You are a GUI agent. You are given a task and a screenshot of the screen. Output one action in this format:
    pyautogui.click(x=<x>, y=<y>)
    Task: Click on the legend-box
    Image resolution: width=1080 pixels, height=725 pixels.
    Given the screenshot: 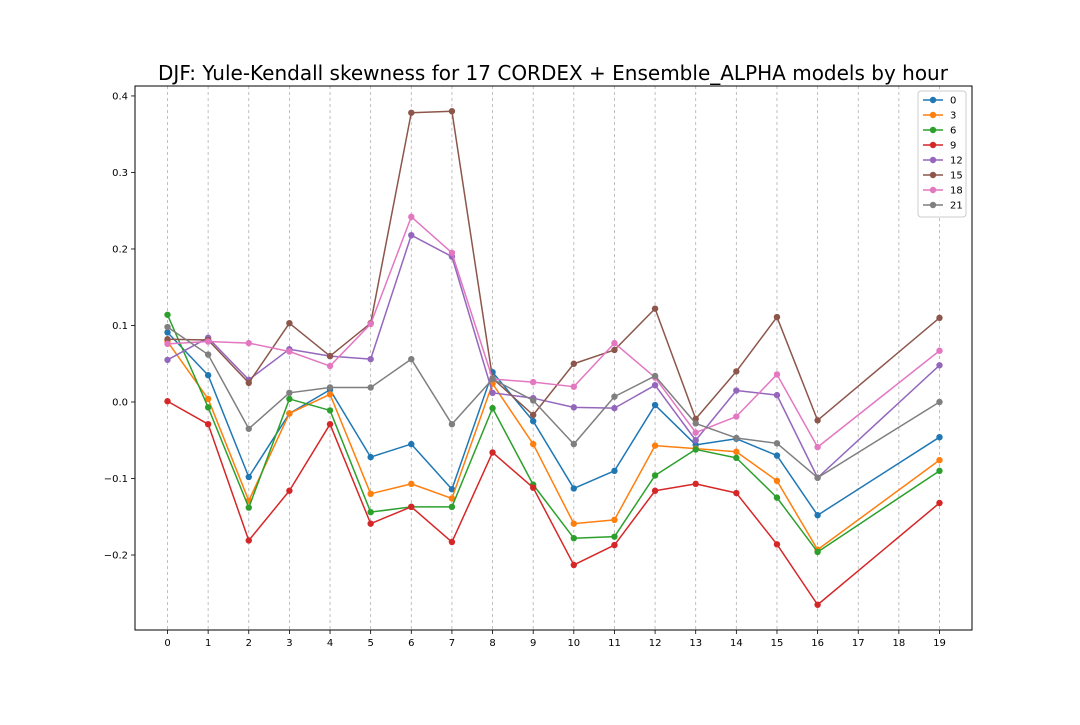 What is the action you would take?
    pyautogui.click(x=942, y=154)
    